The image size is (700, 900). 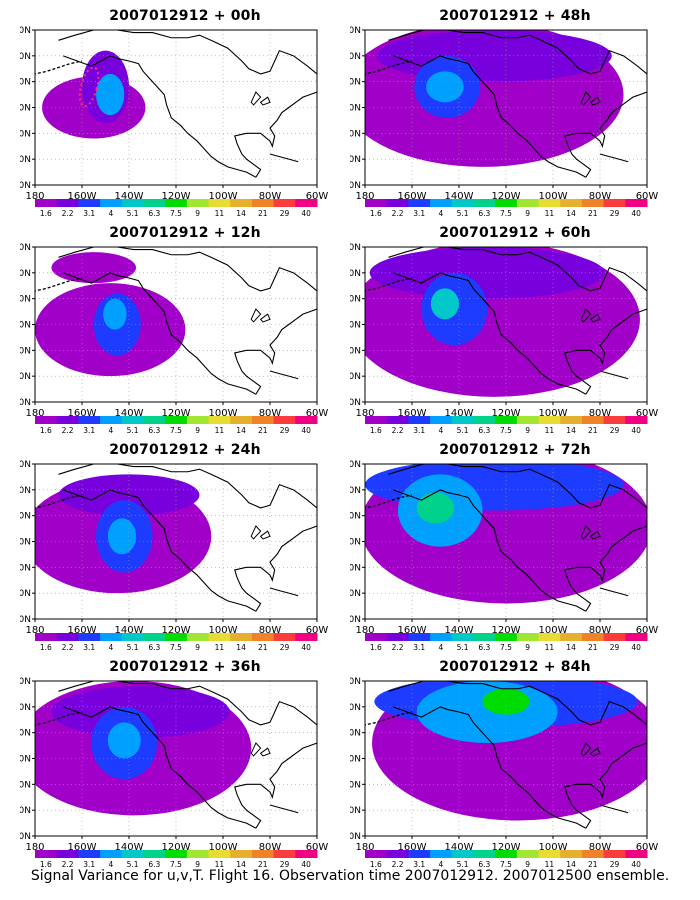 I want to click on lat-label: 60N, so click(x=25, y=274).